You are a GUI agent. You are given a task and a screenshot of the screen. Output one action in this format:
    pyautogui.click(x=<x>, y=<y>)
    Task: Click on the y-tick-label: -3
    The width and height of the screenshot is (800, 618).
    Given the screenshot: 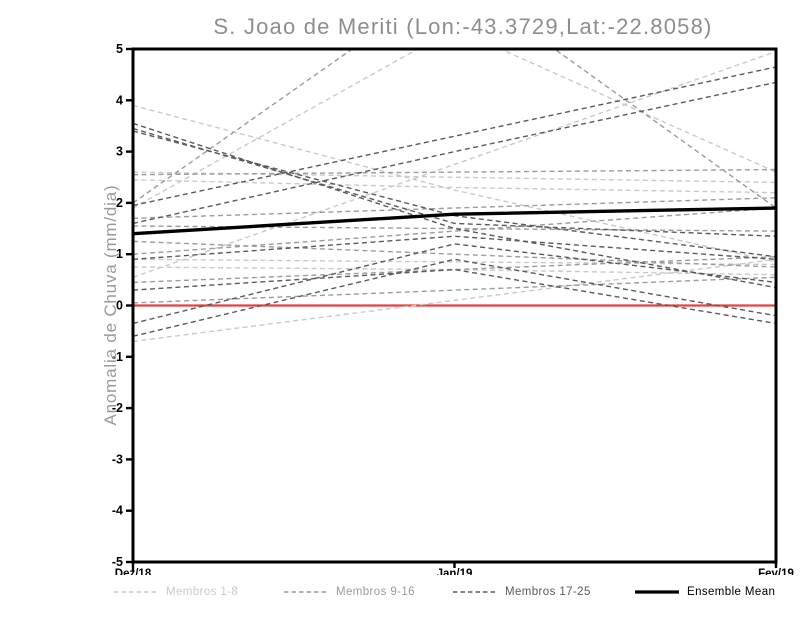 What is the action you would take?
    pyautogui.click(x=117, y=459)
    